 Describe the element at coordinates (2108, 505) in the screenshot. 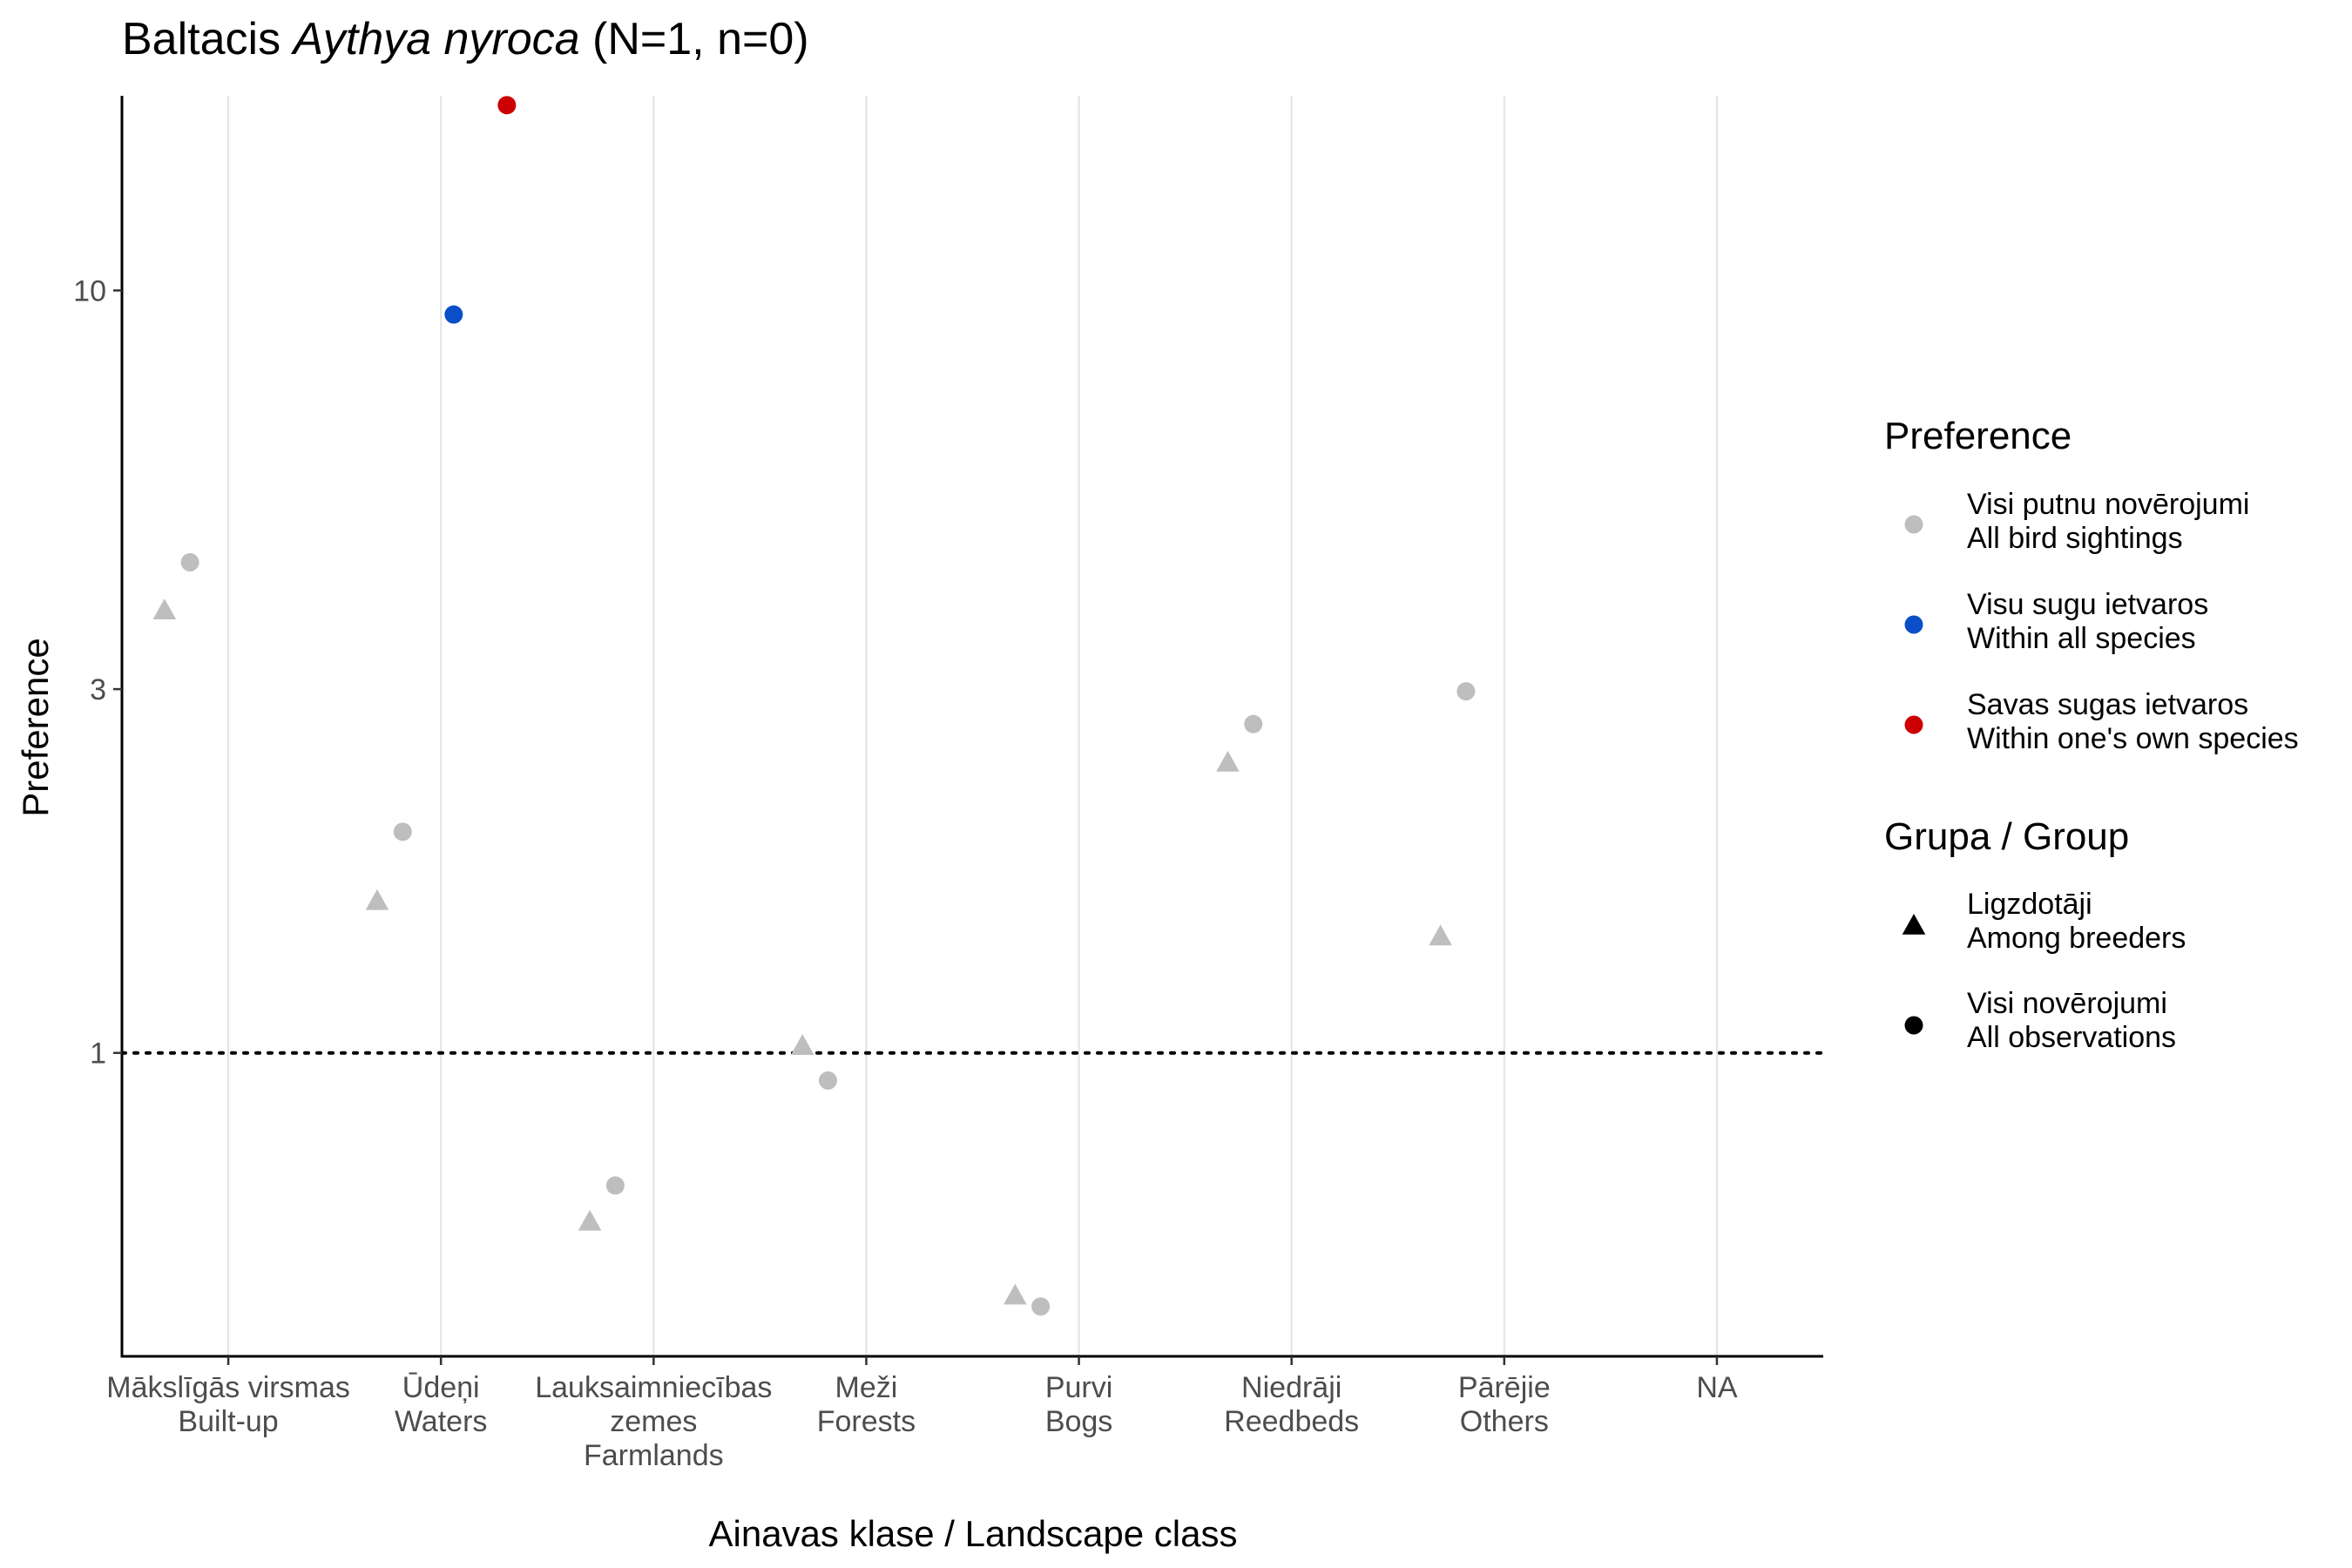

I see `legend-label-all_sightings-lv: Visi putnu novērojumi` at that location.